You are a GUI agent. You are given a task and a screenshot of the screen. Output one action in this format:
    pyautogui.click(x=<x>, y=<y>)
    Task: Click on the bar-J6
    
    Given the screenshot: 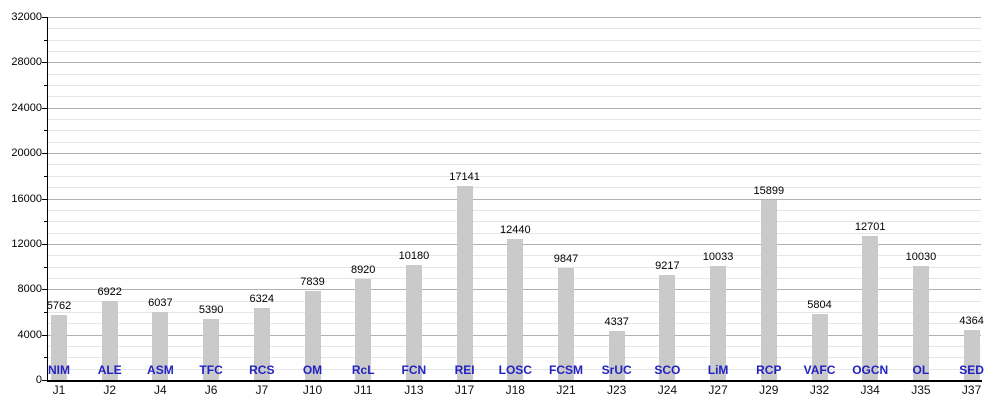 What is the action you would take?
    pyautogui.click(x=211, y=349)
    